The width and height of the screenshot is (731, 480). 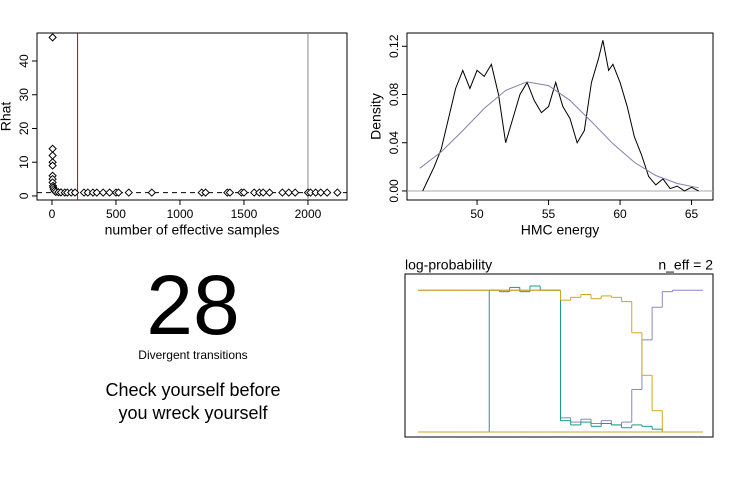 What do you see at coordinates (620, 214) in the screenshot?
I see `x-tick-label: 60` at bounding box center [620, 214].